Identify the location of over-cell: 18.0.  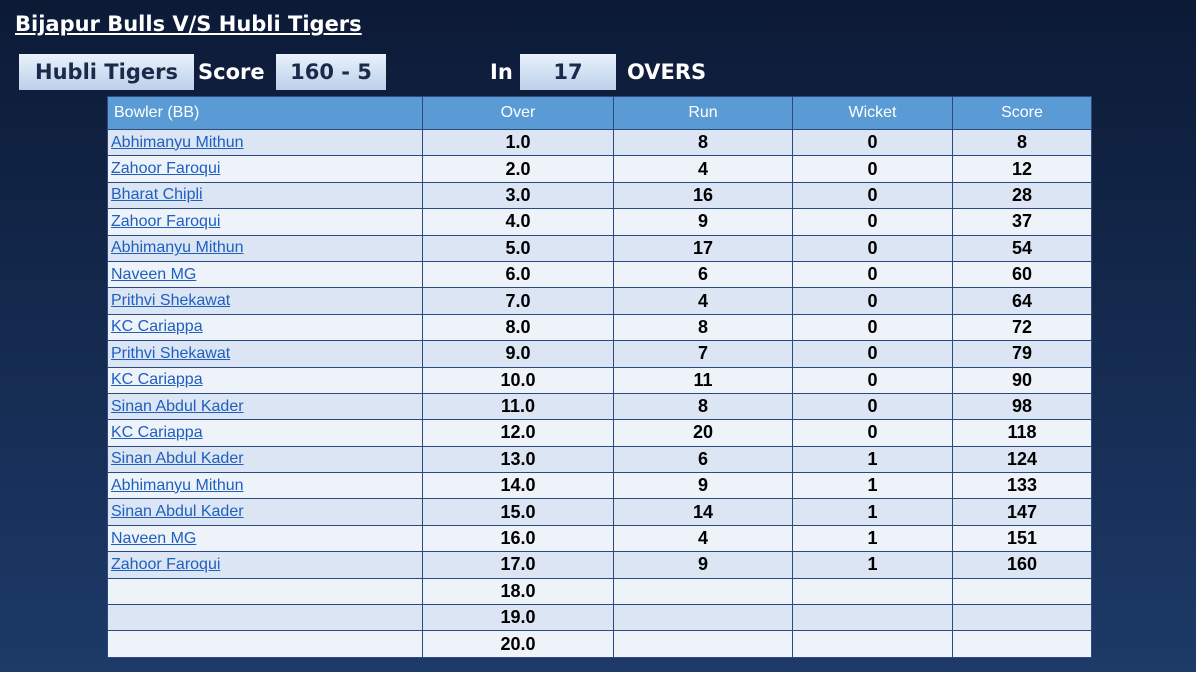
(518, 591).